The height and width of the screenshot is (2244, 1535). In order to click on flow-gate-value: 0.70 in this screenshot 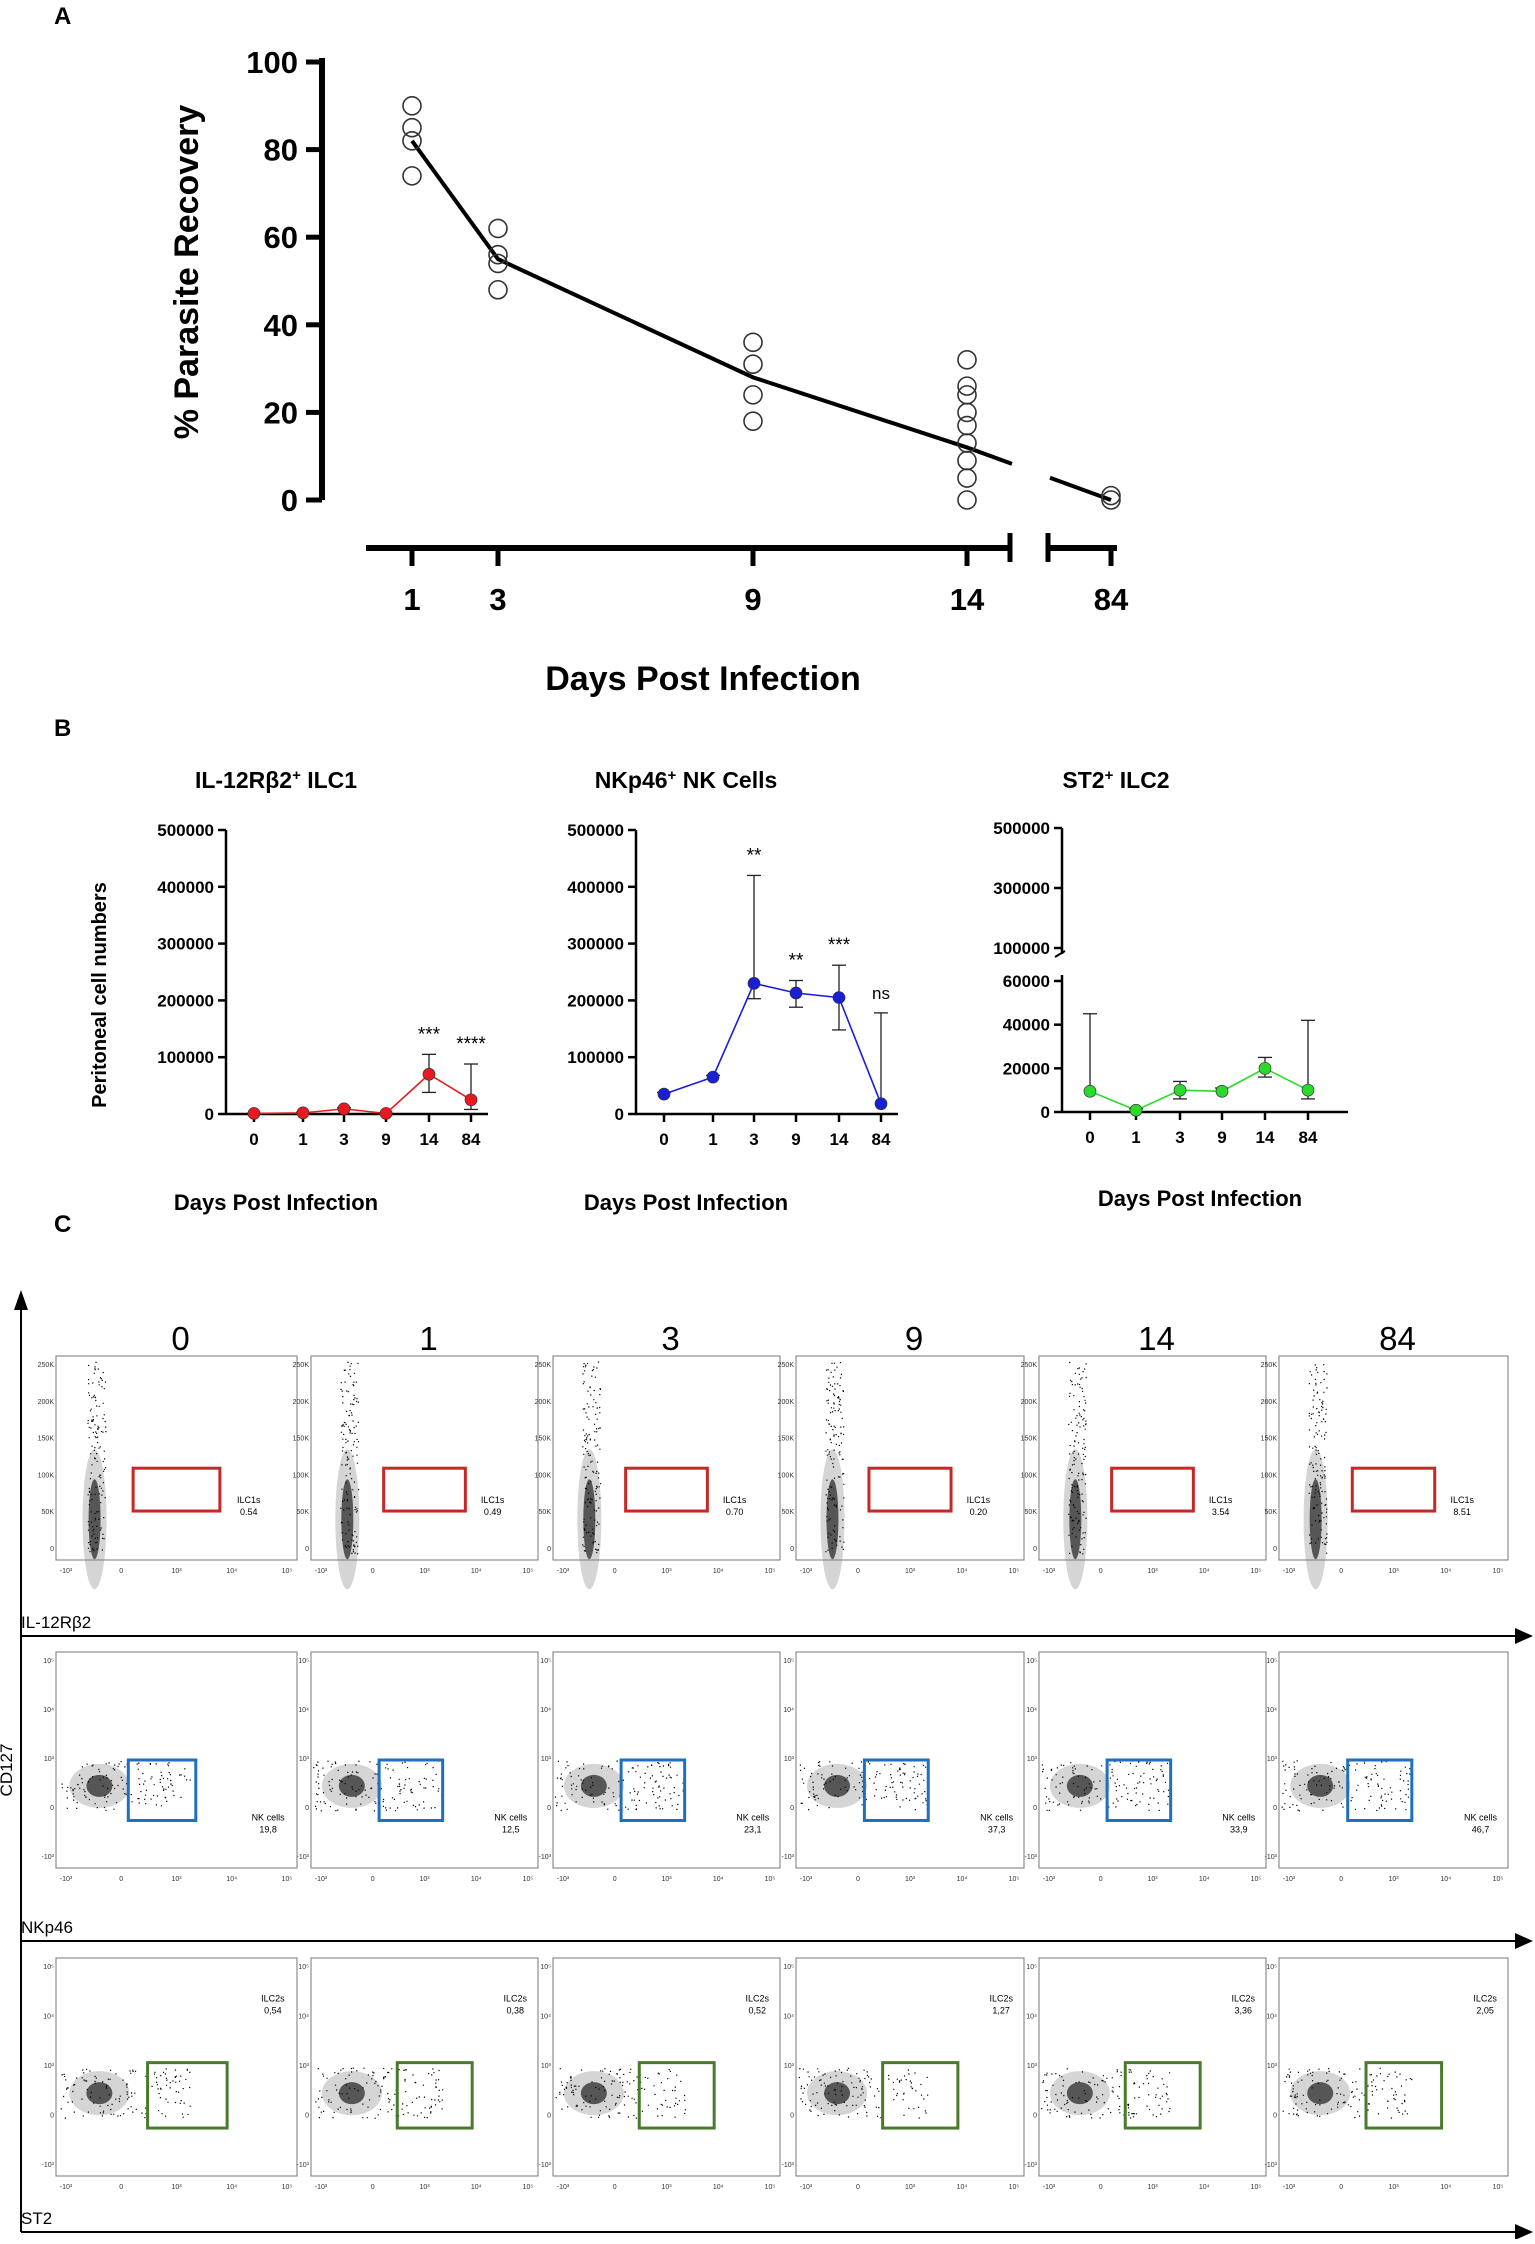, I will do `click(735, 1512)`.